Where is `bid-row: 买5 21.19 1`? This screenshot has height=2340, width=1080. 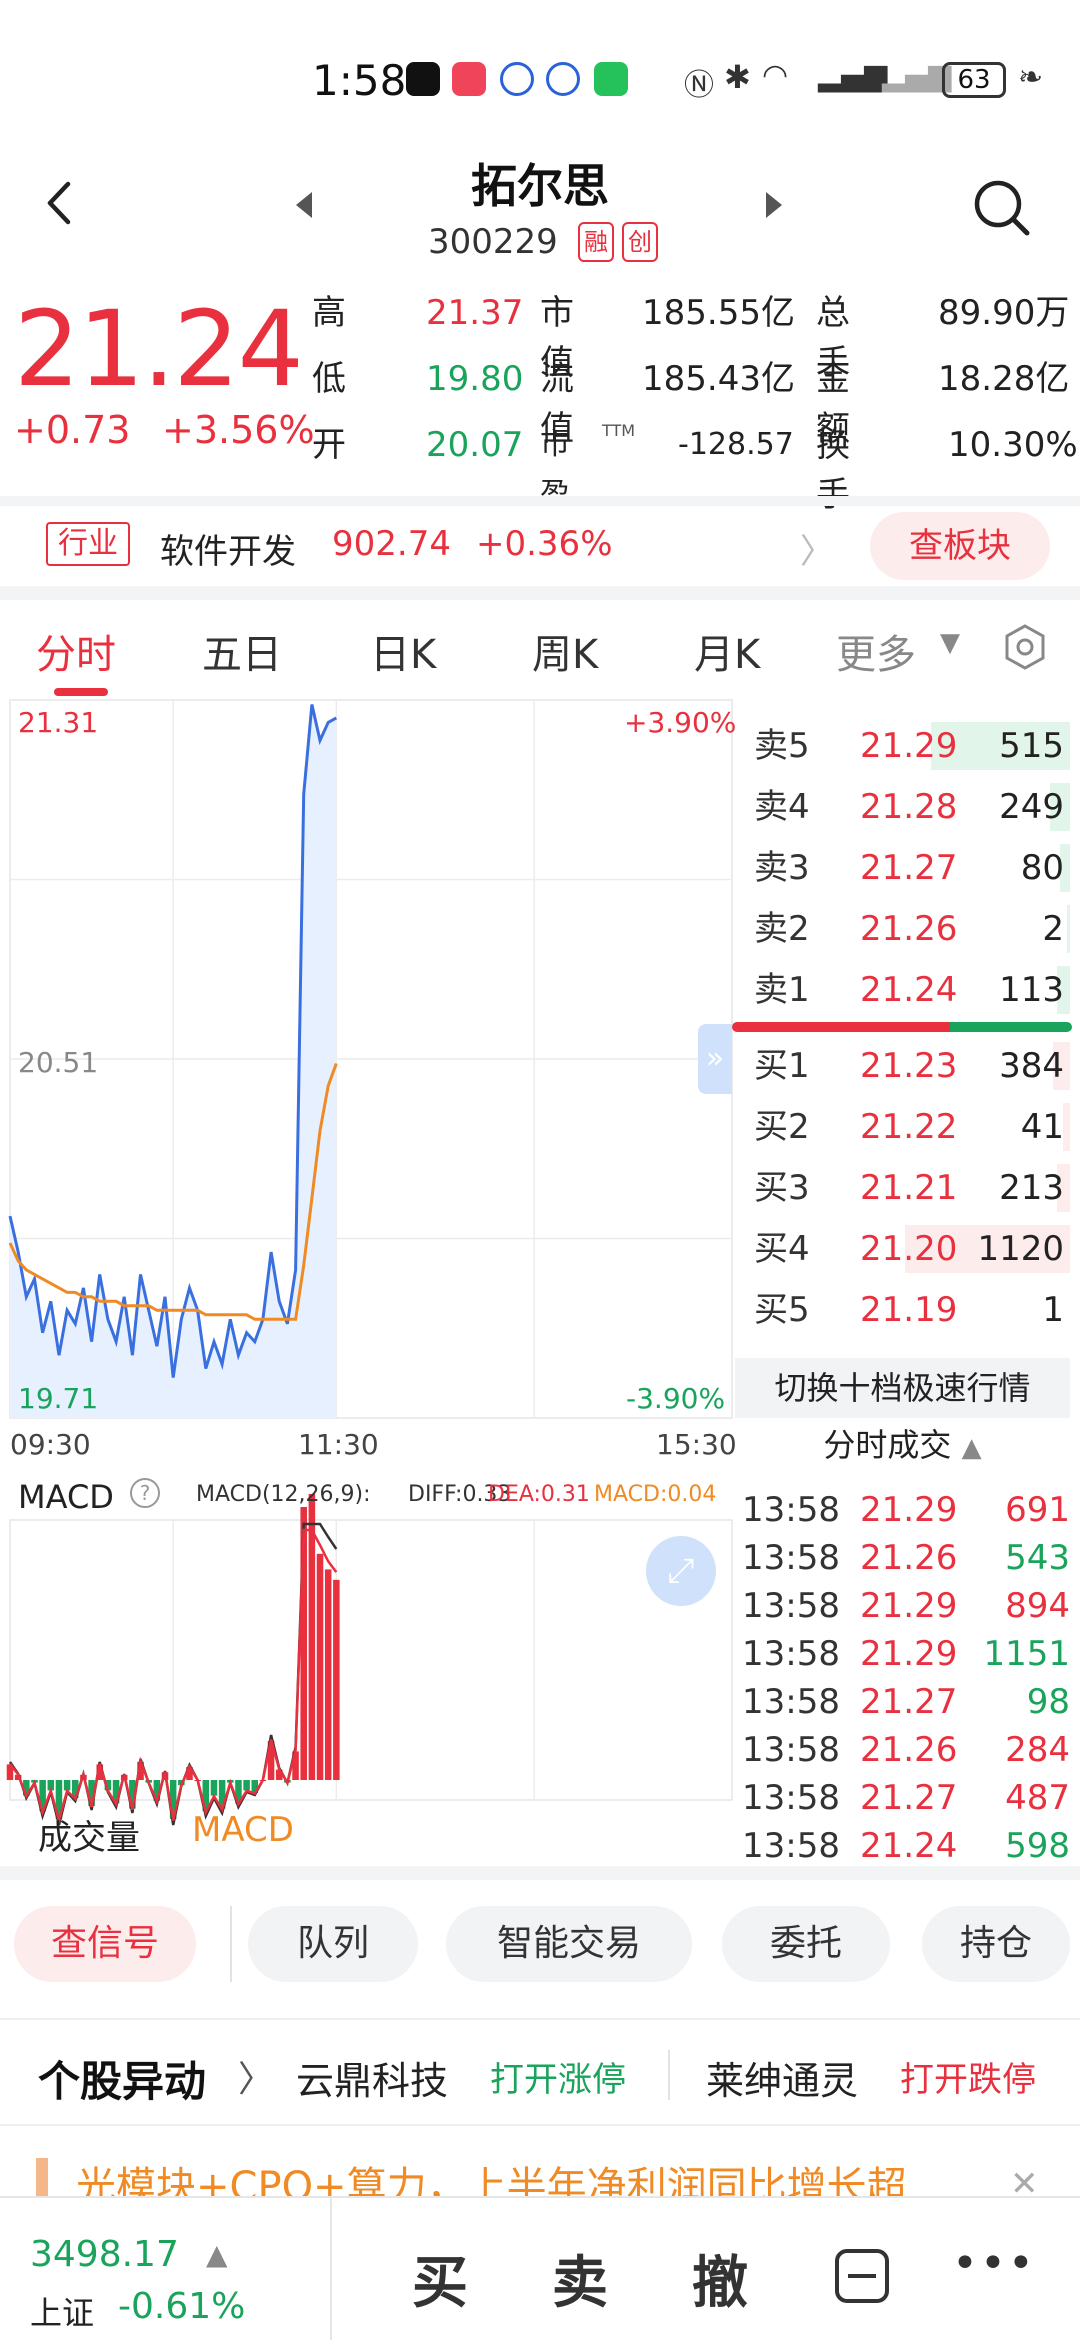
bid-row: 买5 21.19 1 is located at coordinates (905, 1310).